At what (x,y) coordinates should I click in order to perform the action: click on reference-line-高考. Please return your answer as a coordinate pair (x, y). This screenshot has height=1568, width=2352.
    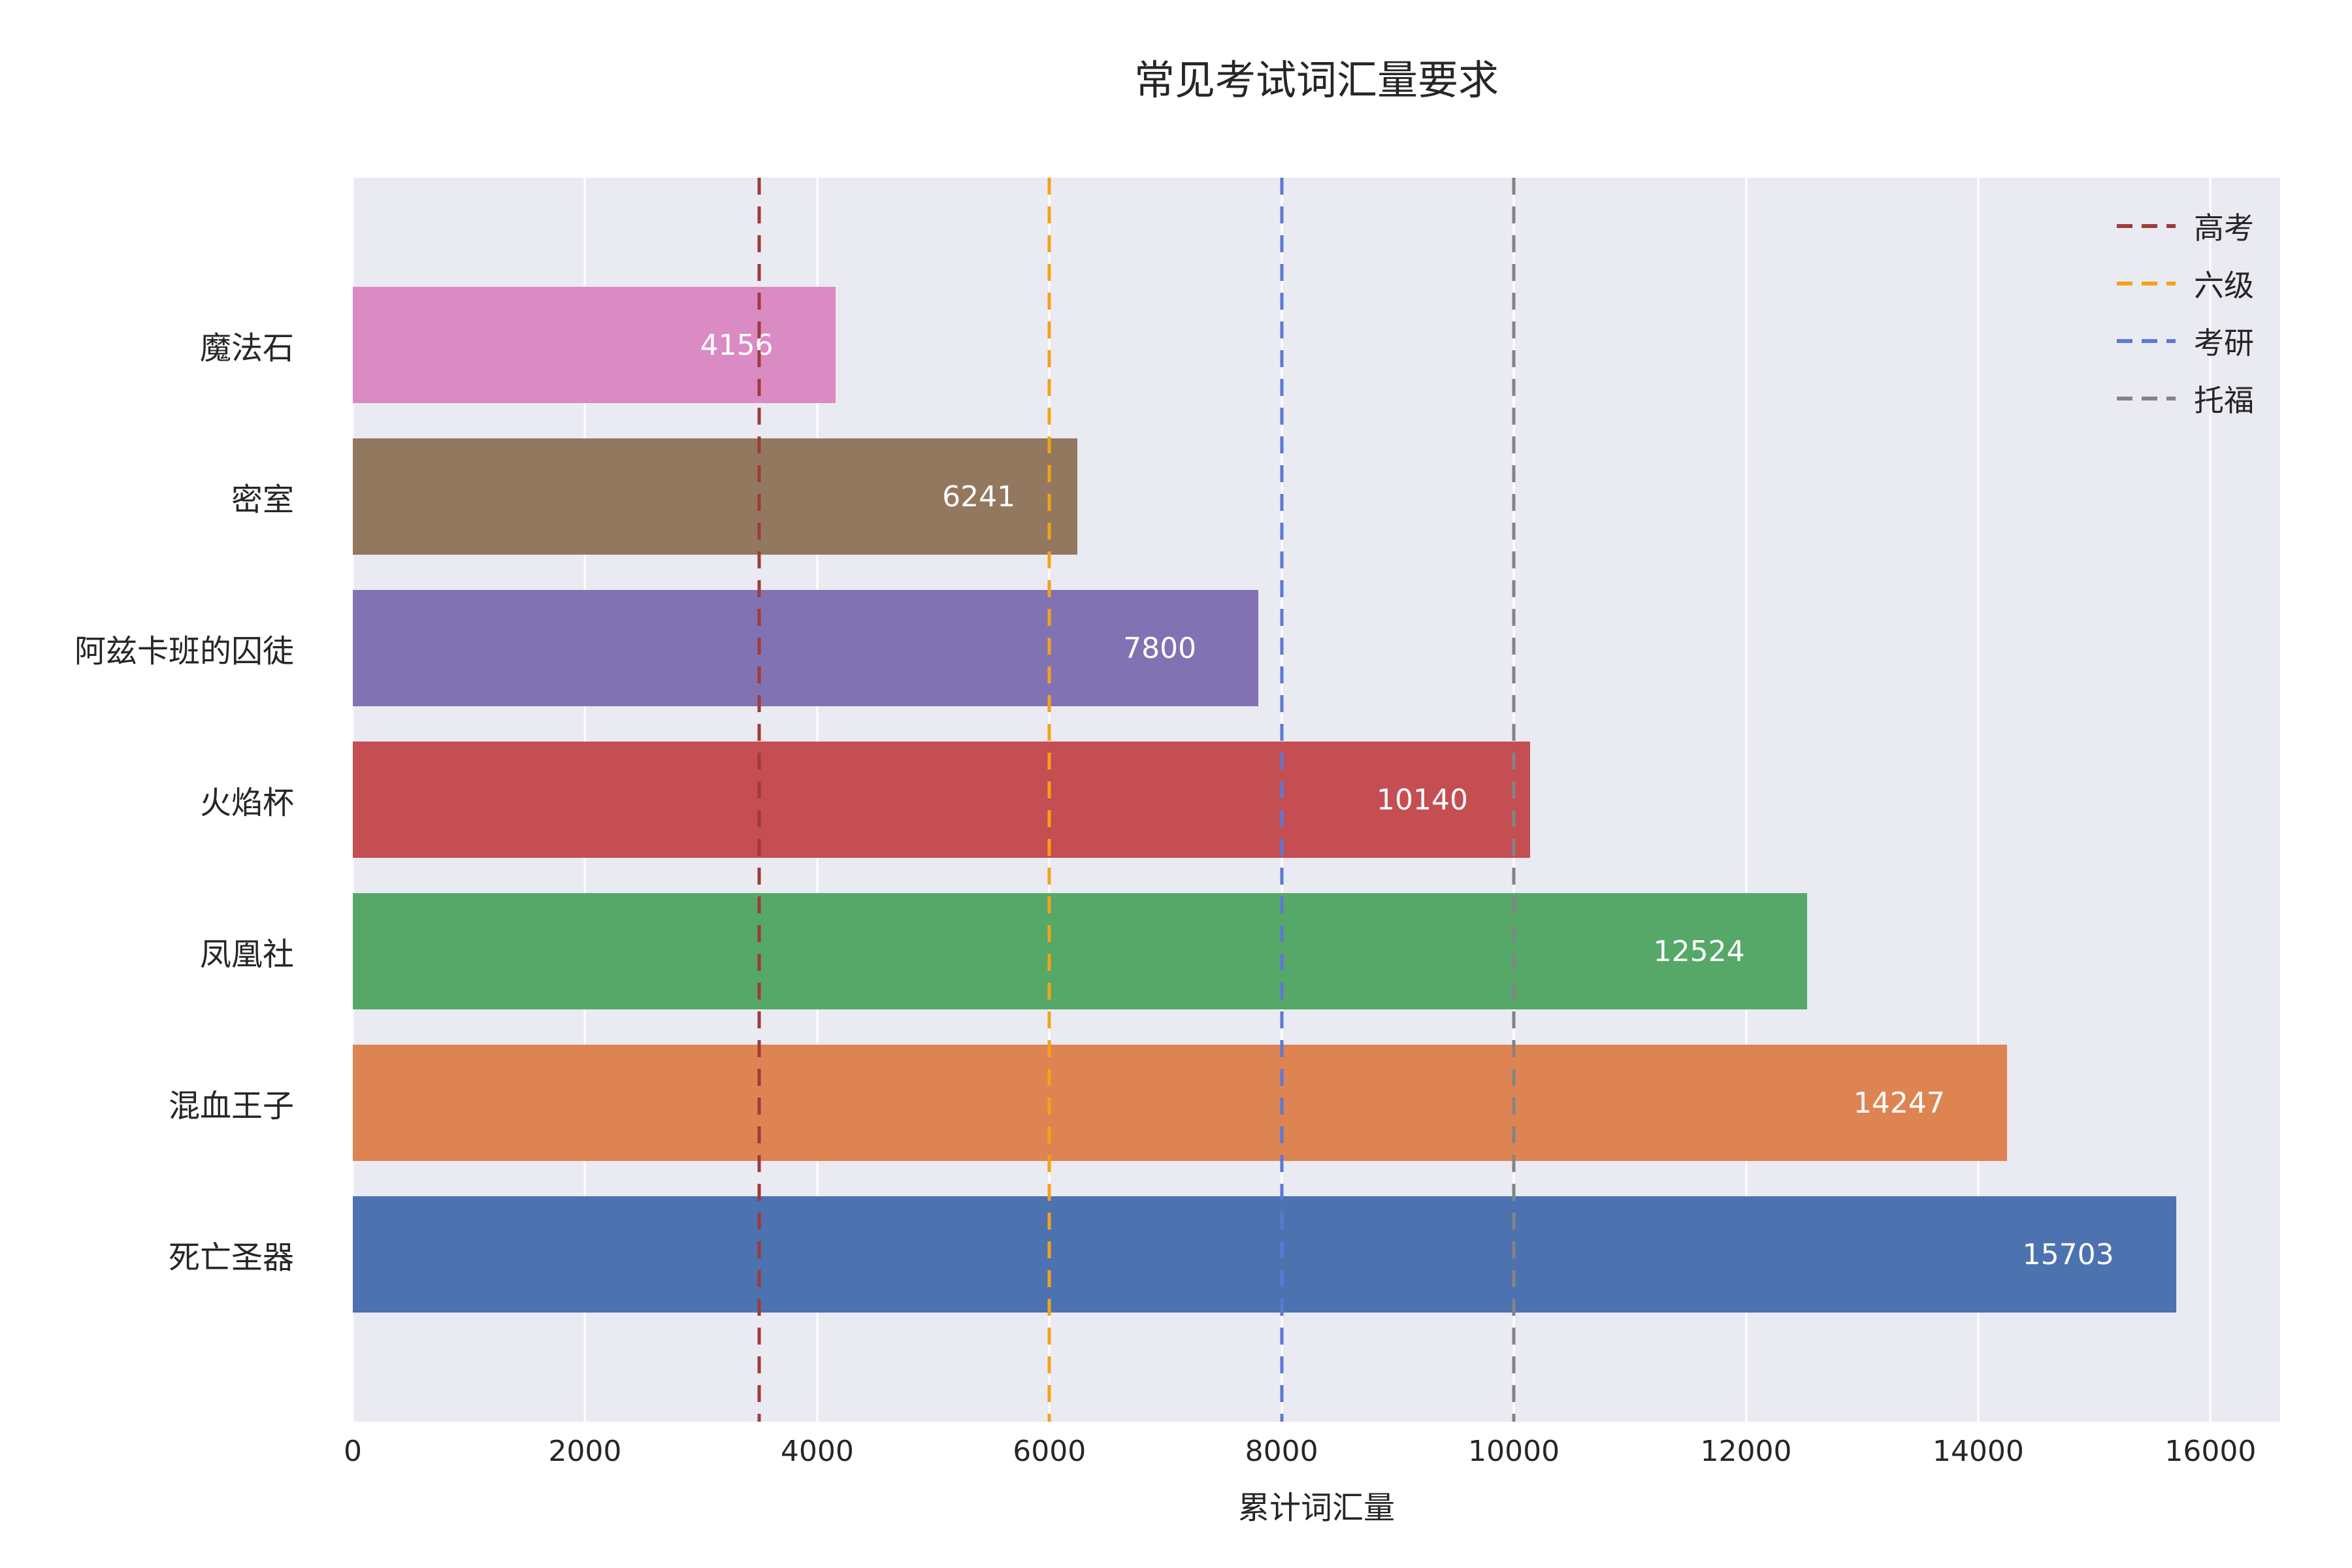
    Looking at the image, I should click on (759, 800).